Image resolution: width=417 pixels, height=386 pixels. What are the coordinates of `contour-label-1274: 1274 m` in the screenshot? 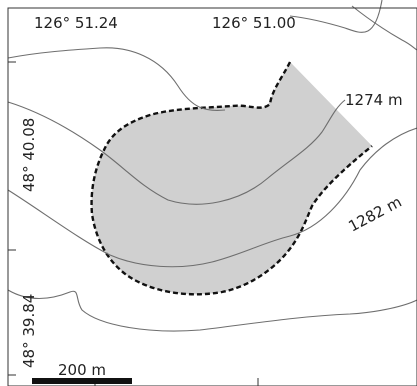 It's located at (374, 100).